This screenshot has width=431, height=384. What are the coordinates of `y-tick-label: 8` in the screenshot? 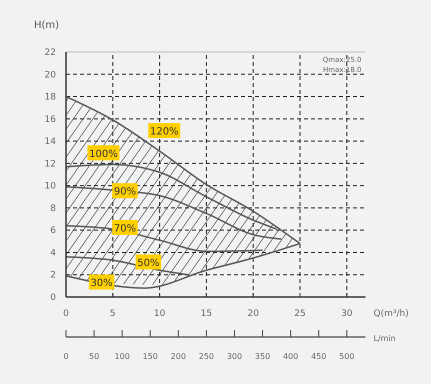 It's located at (53, 209).